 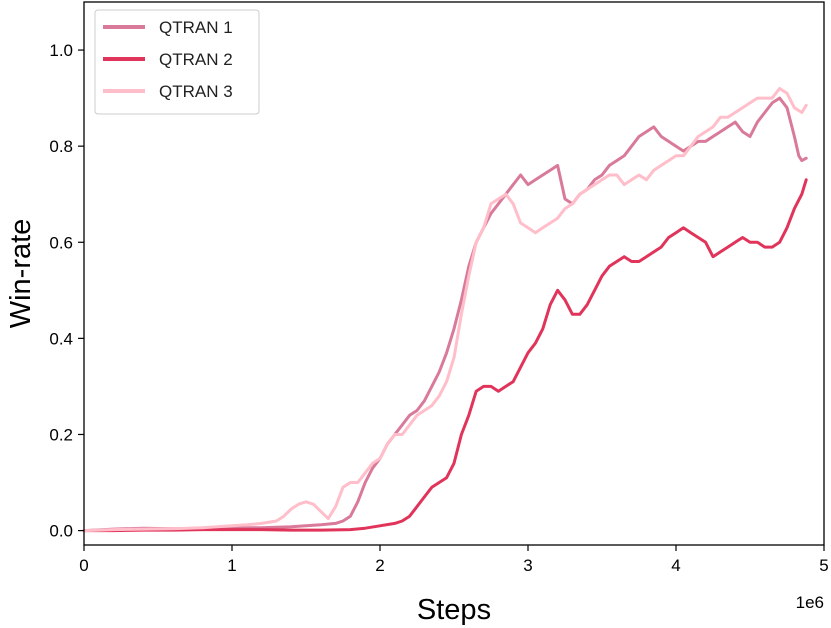 I want to click on legend-label-3: QTRAN 3, so click(x=196, y=91).